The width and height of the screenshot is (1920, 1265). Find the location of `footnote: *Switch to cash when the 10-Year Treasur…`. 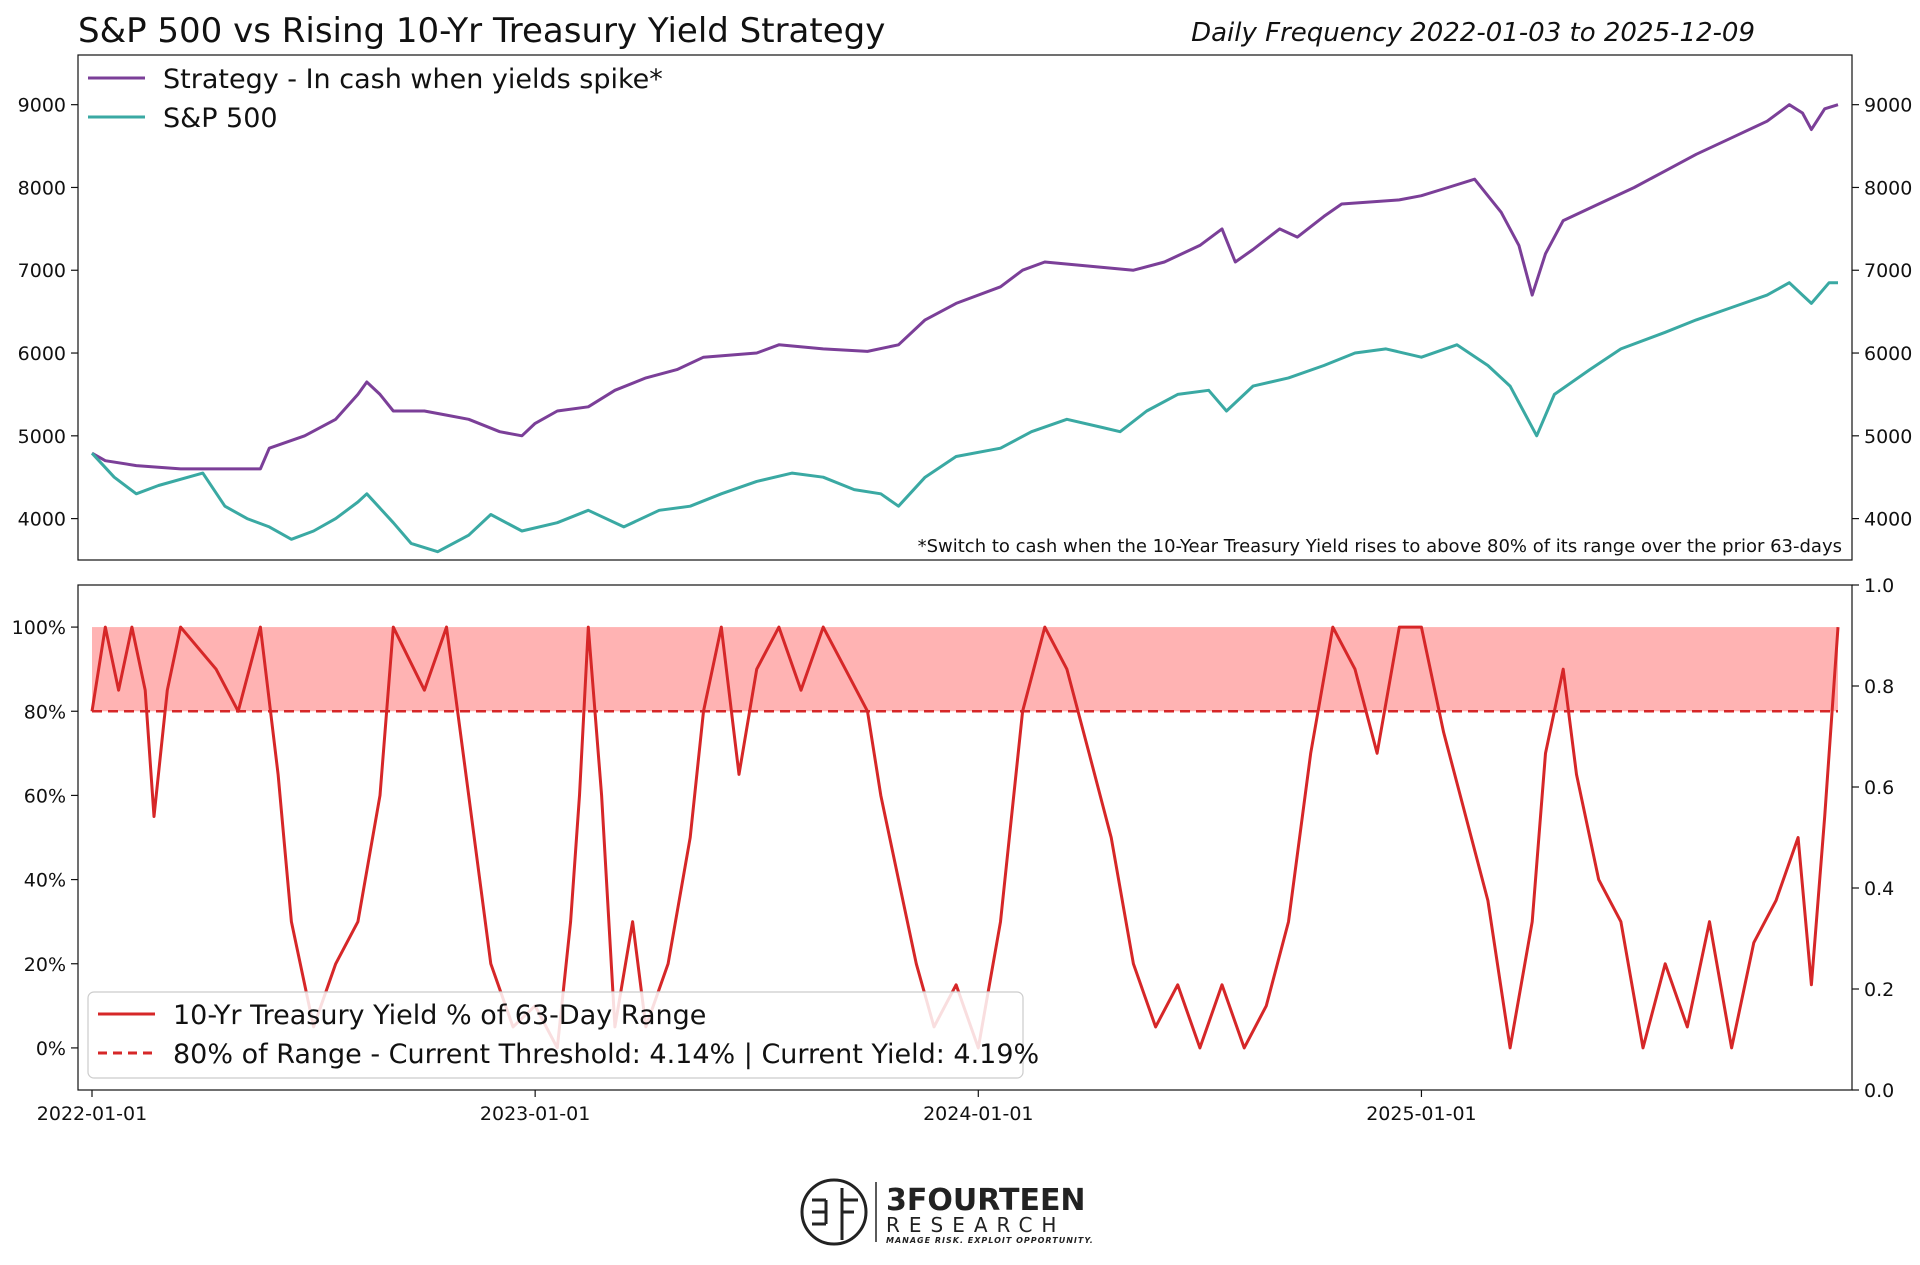

footnote: *Switch to cash when the 10-Year Treasur… is located at coordinates (1380, 546).